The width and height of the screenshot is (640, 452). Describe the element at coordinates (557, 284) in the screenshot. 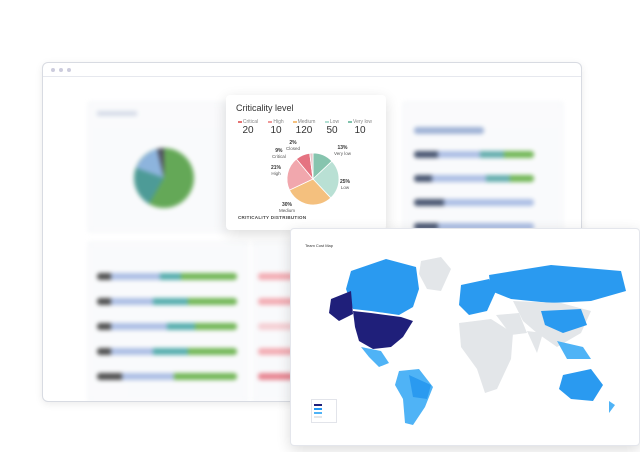

I see `country-russia` at that location.